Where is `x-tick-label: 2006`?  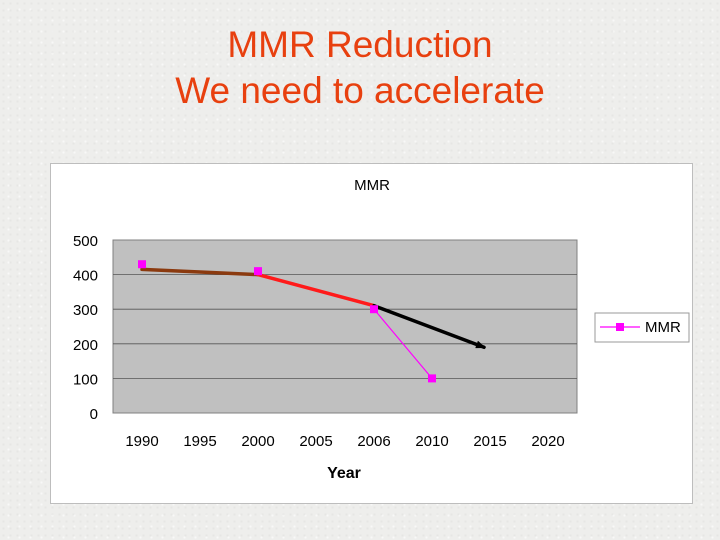
x-tick-label: 2006 is located at coordinates (373, 441).